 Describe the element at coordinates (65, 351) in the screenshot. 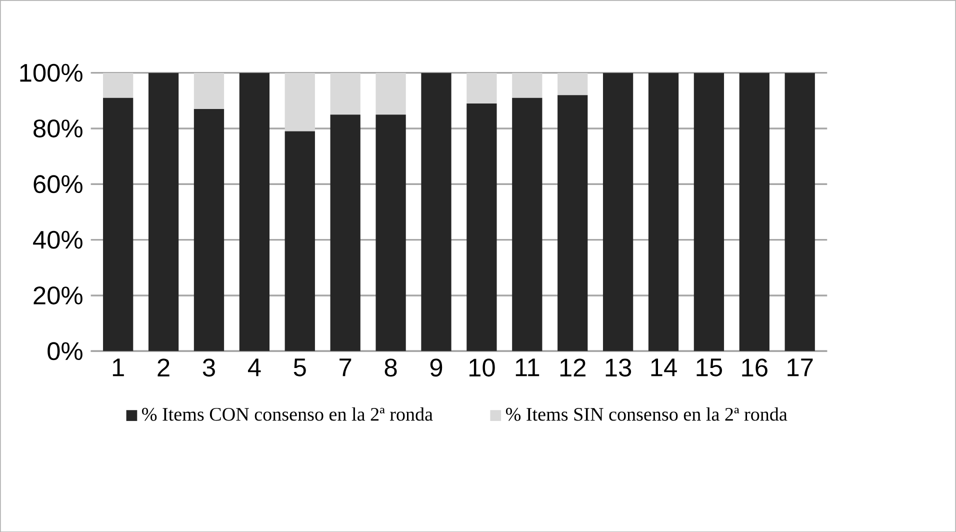

I see `y-tick-label: 0%` at that location.